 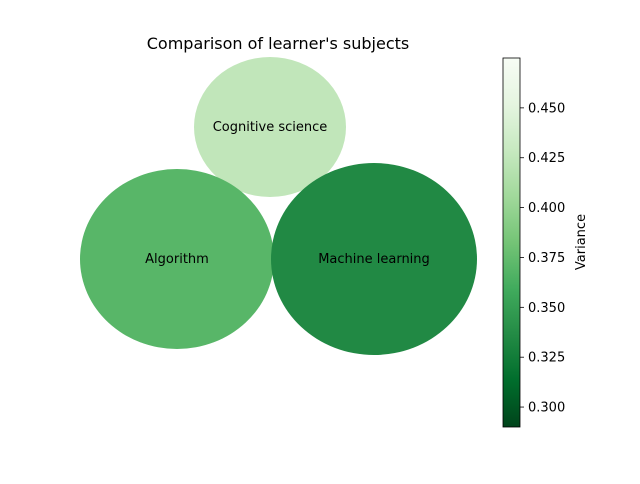 I want to click on colorbar-tick-label: 0.300, so click(x=546, y=408).